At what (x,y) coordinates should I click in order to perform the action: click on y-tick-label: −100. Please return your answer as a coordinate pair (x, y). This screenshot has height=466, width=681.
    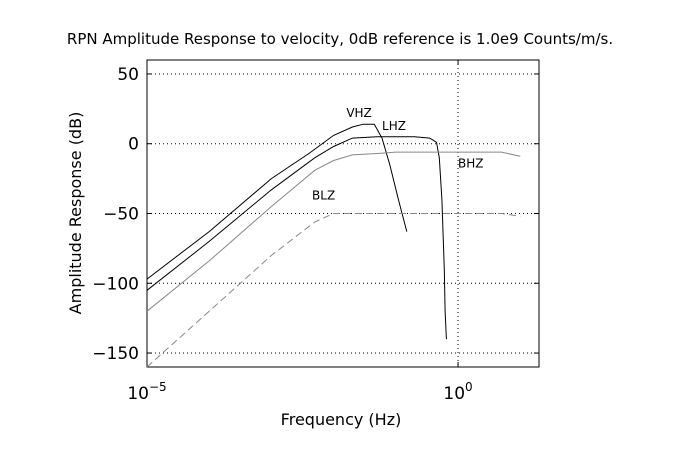
    Looking at the image, I should click on (115, 284).